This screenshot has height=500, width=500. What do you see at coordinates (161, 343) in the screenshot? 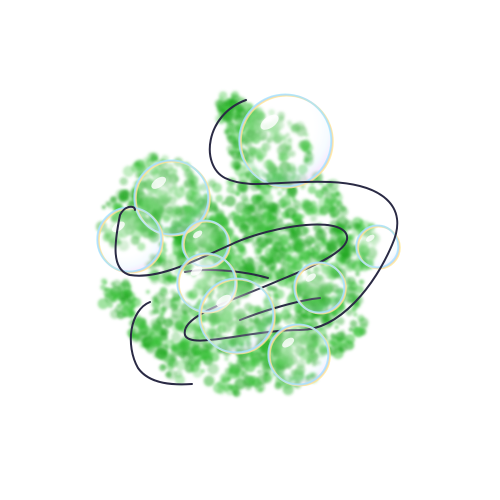
I see `scribble-stroke` at bounding box center [161, 343].